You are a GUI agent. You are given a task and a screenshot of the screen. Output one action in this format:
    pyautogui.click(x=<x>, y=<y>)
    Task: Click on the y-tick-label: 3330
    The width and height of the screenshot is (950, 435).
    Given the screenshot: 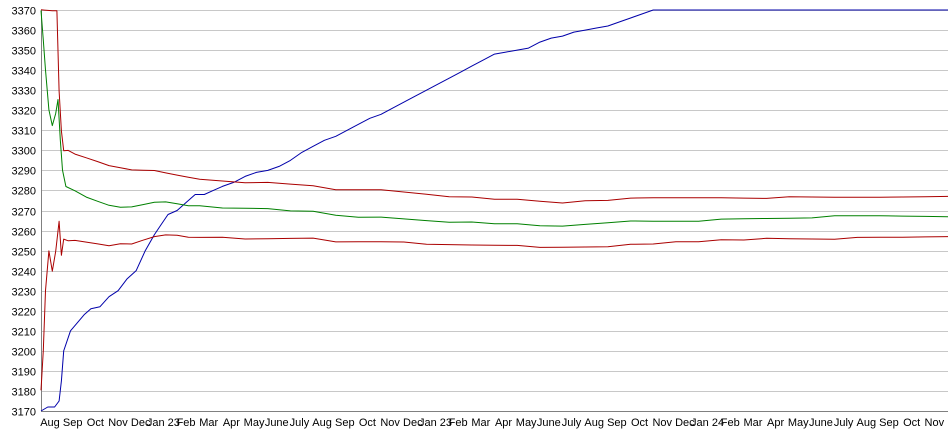 What is the action you would take?
    pyautogui.click(x=24, y=92)
    